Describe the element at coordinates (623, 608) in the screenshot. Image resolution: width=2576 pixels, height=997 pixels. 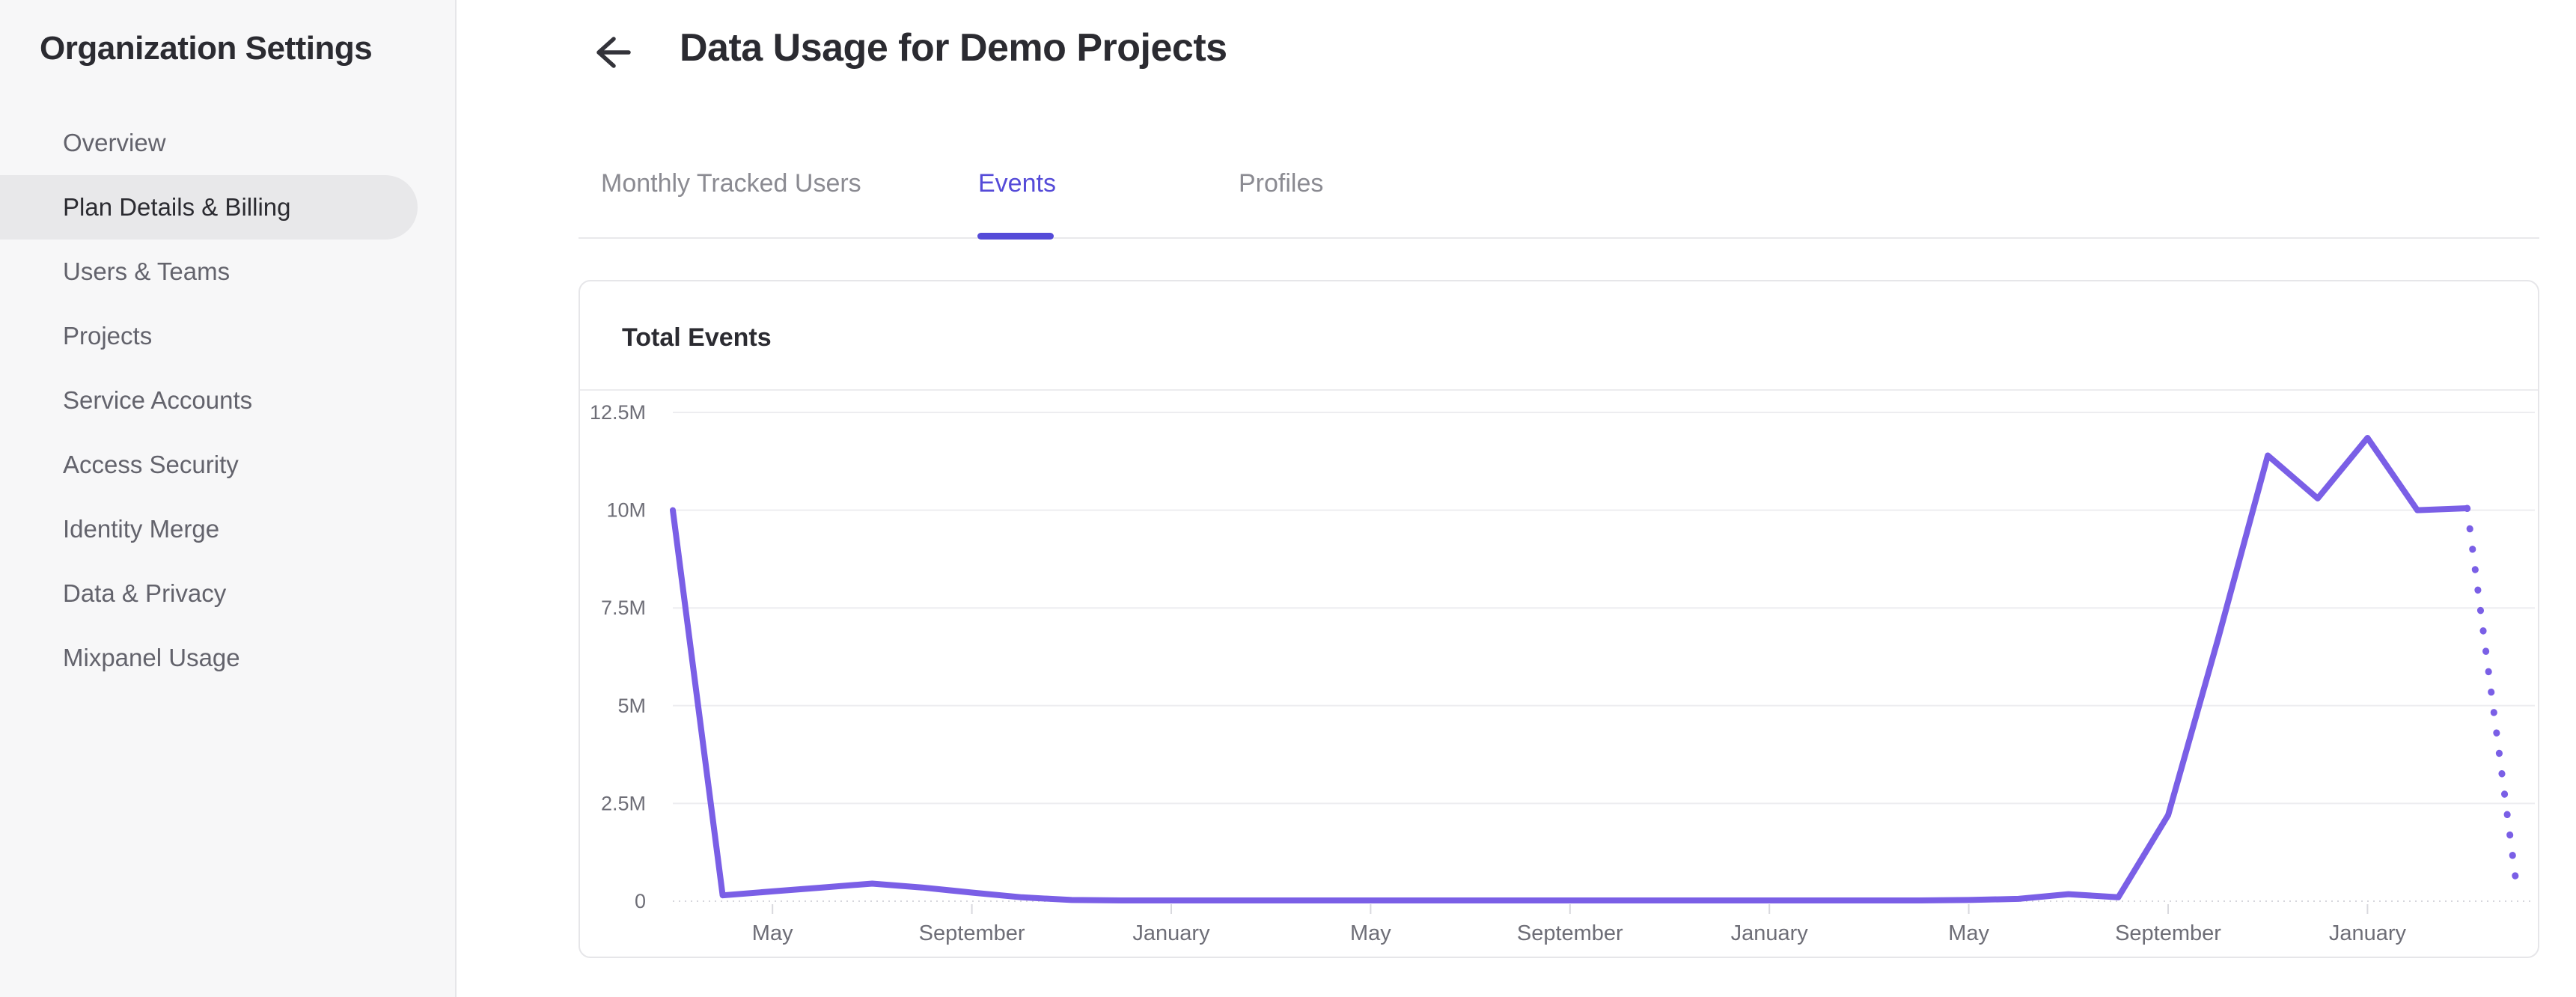
I see `y-axis-tick-label: 7.5M` at that location.